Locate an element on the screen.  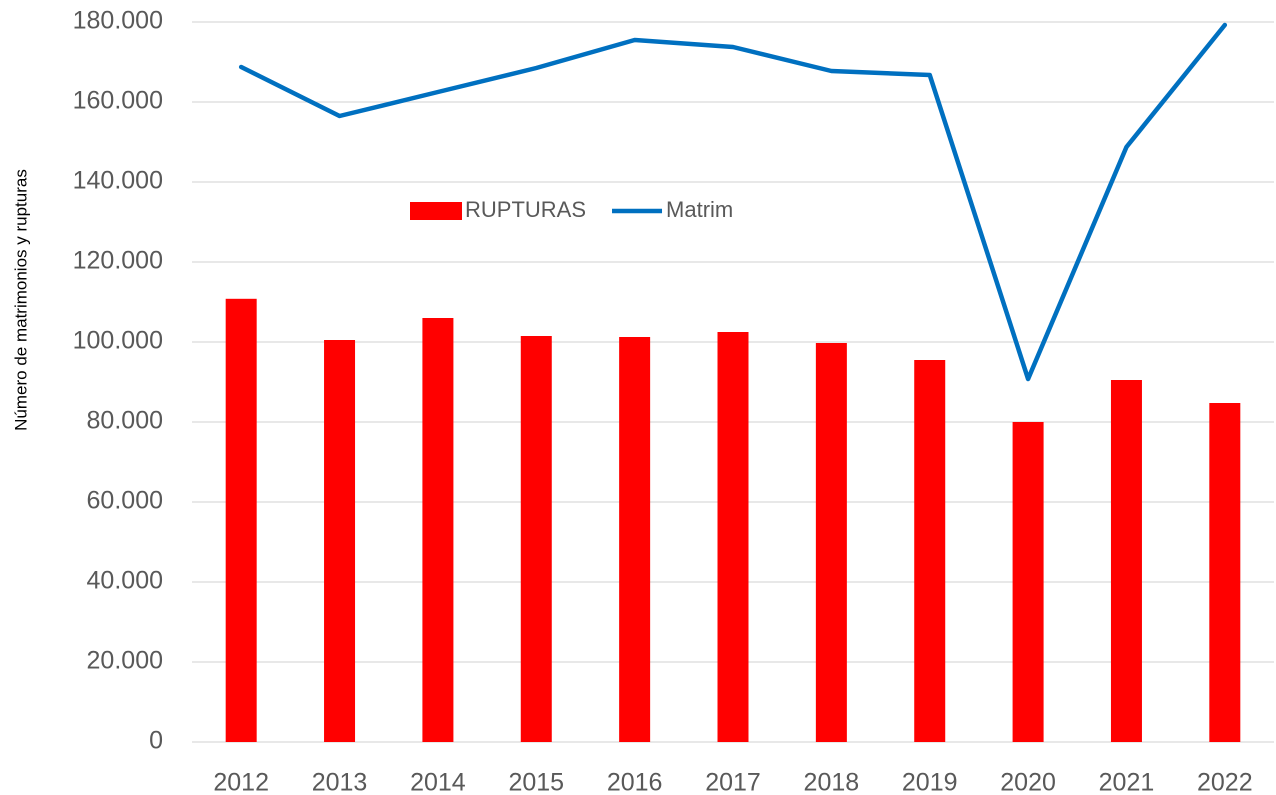
x-tick-label: 2021 is located at coordinates (1127, 782).